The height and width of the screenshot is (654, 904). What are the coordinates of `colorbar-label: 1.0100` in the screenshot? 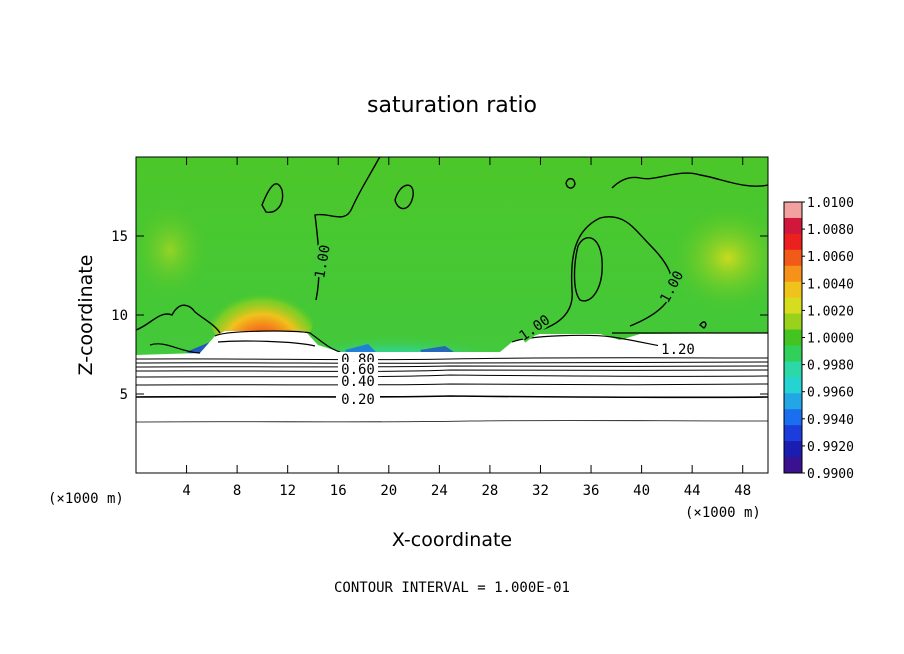 It's located at (830, 203).